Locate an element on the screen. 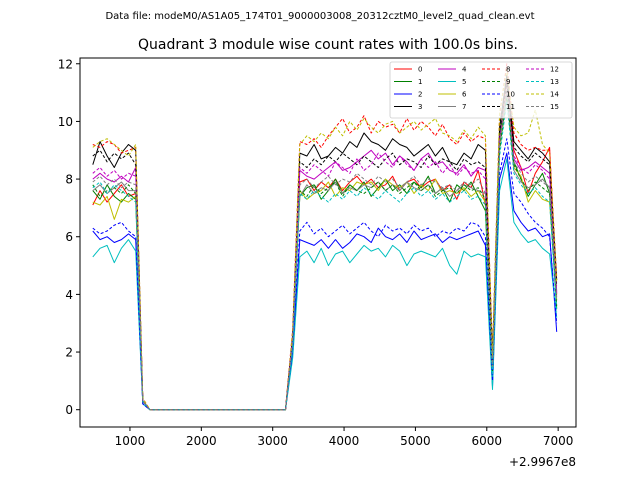 The image size is (640, 480). y-tick-label: 6 is located at coordinates (69, 237).